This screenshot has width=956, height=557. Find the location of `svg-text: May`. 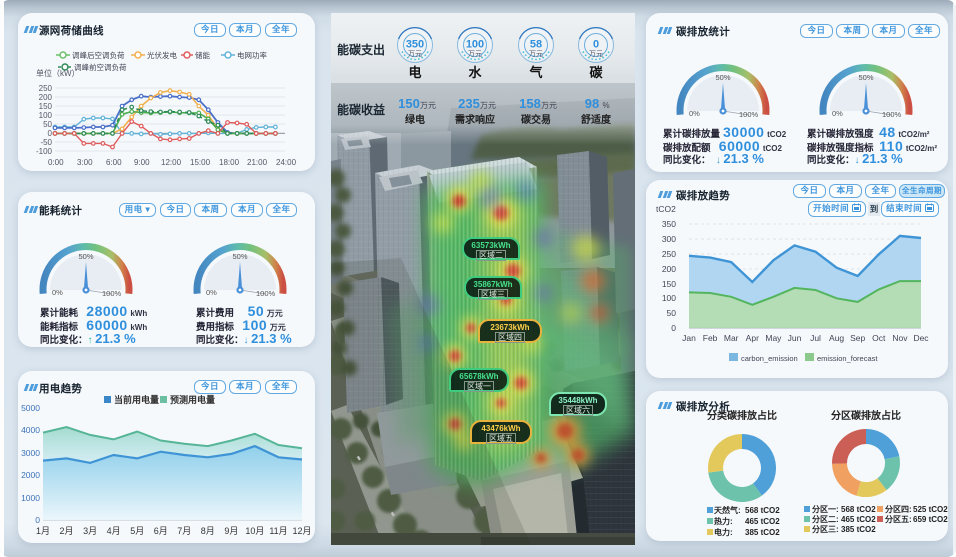

svg-text: May is located at coordinates (773, 338).